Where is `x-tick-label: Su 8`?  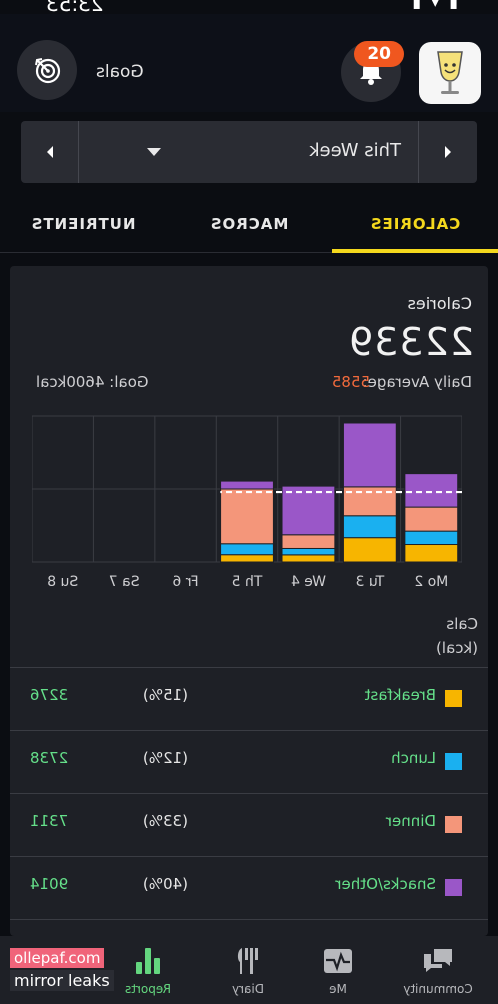 x-tick-label: Su 8 is located at coordinates (62, 582).